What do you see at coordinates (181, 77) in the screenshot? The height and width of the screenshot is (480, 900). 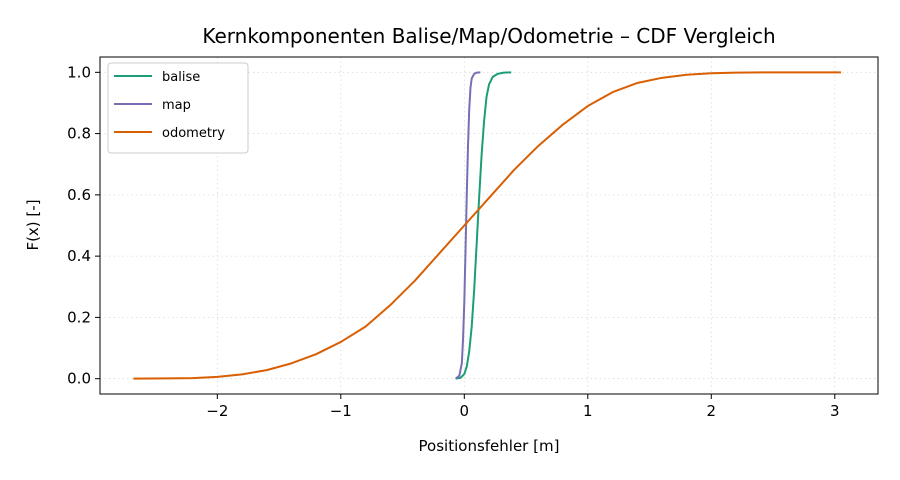 I see `legend-label-balise: balise` at bounding box center [181, 77].